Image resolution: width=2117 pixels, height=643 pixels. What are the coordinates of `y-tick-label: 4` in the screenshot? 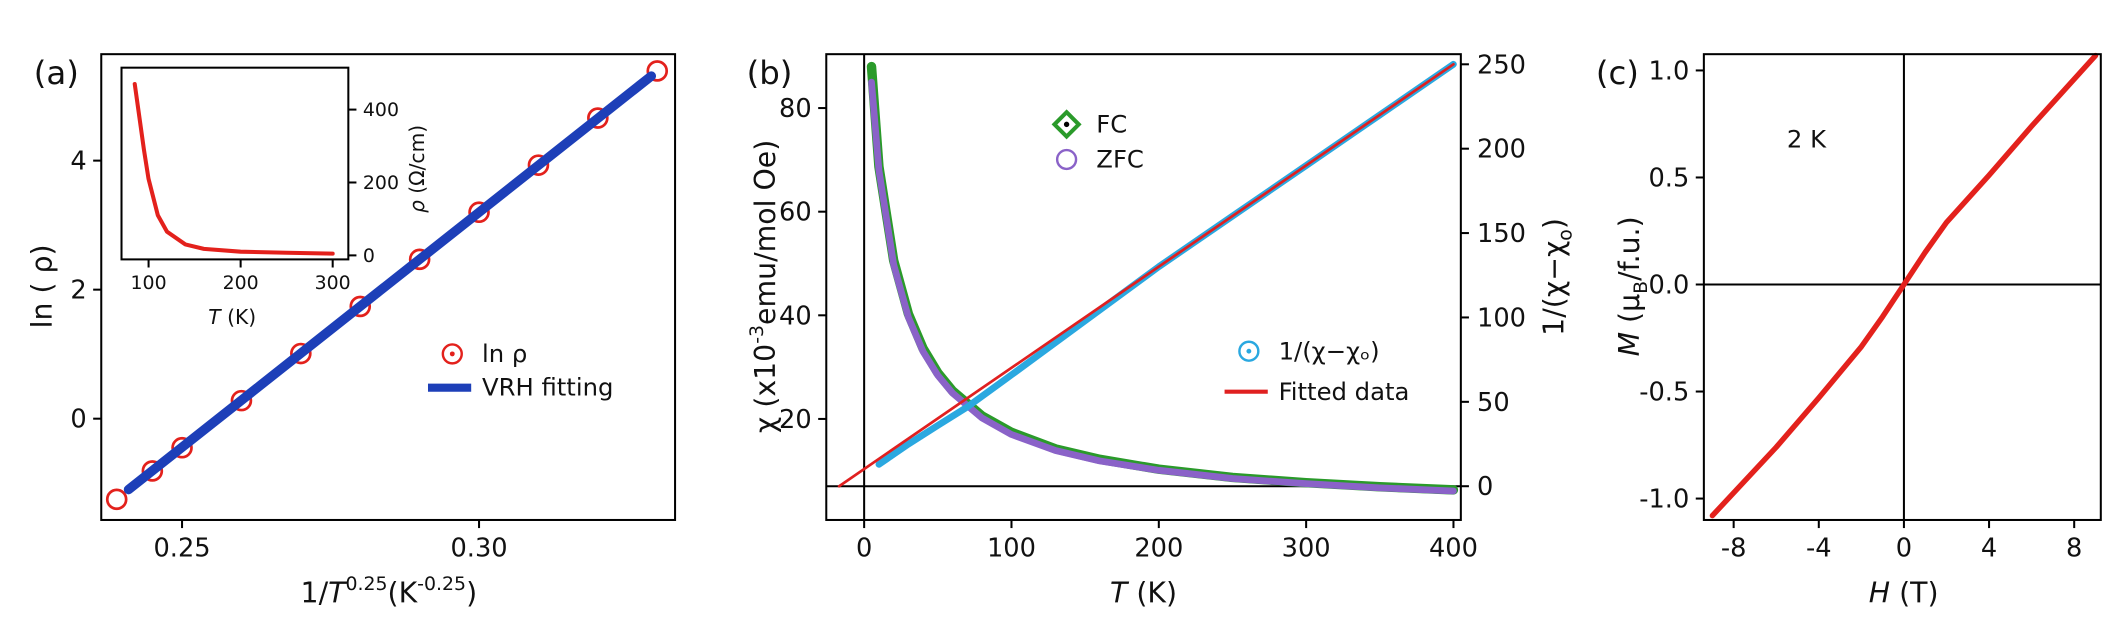 It's located at (78, 162).